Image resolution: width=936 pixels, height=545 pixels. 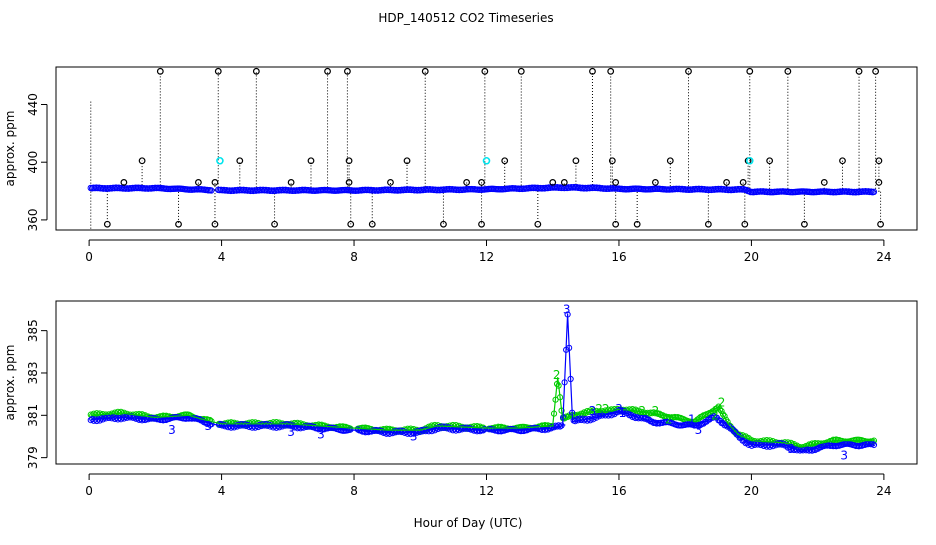 I want to click on x-axis-label: Hour of Day (UTC), so click(x=468, y=523).